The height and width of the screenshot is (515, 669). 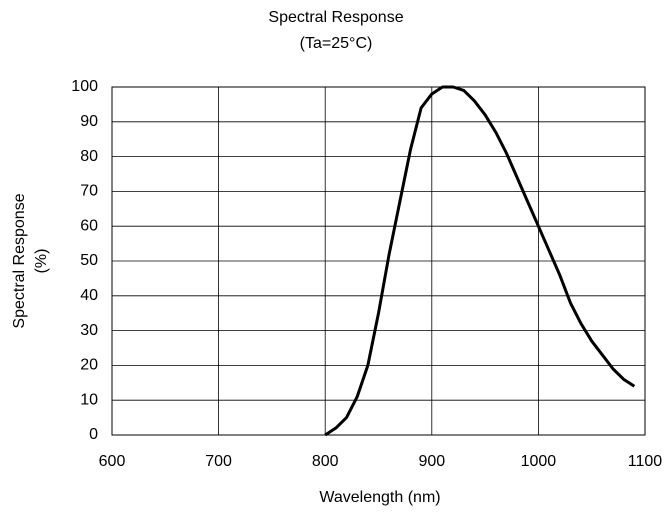 What do you see at coordinates (336, 43) in the screenshot?
I see `chart-subtitle: (Ta=25°C)` at bounding box center [336, 43].